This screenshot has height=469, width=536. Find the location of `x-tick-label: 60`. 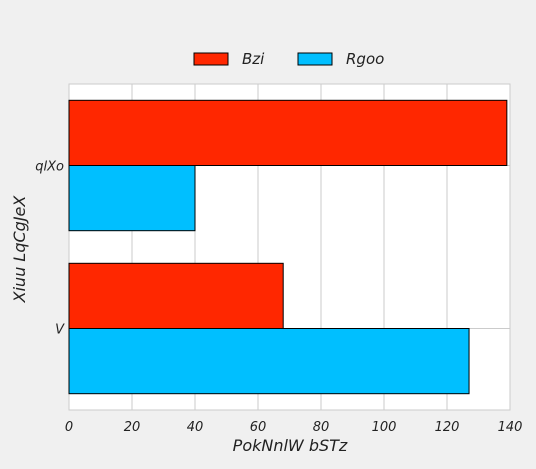

x-tick-label: 60 is located at coordinates (258, 427).